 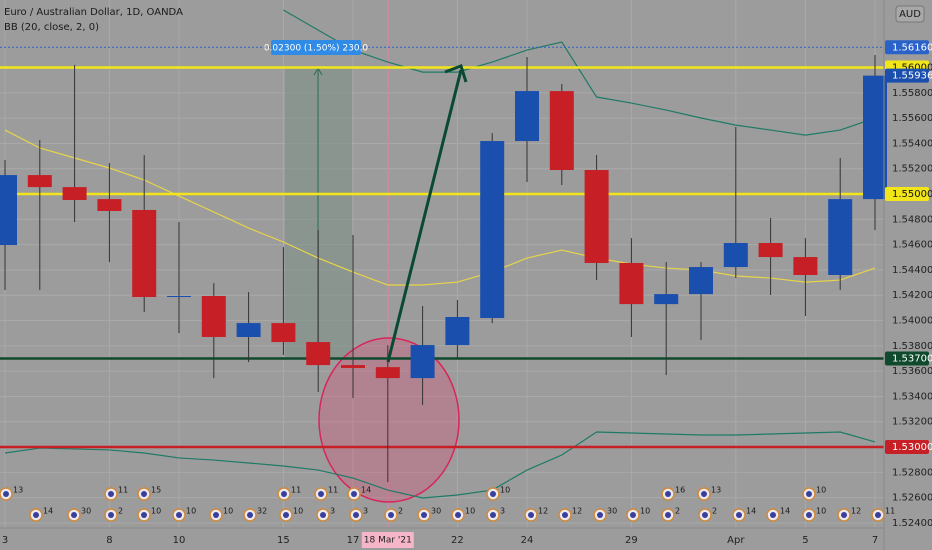 I want to click on bb-lower, so click(x=440, y=465).